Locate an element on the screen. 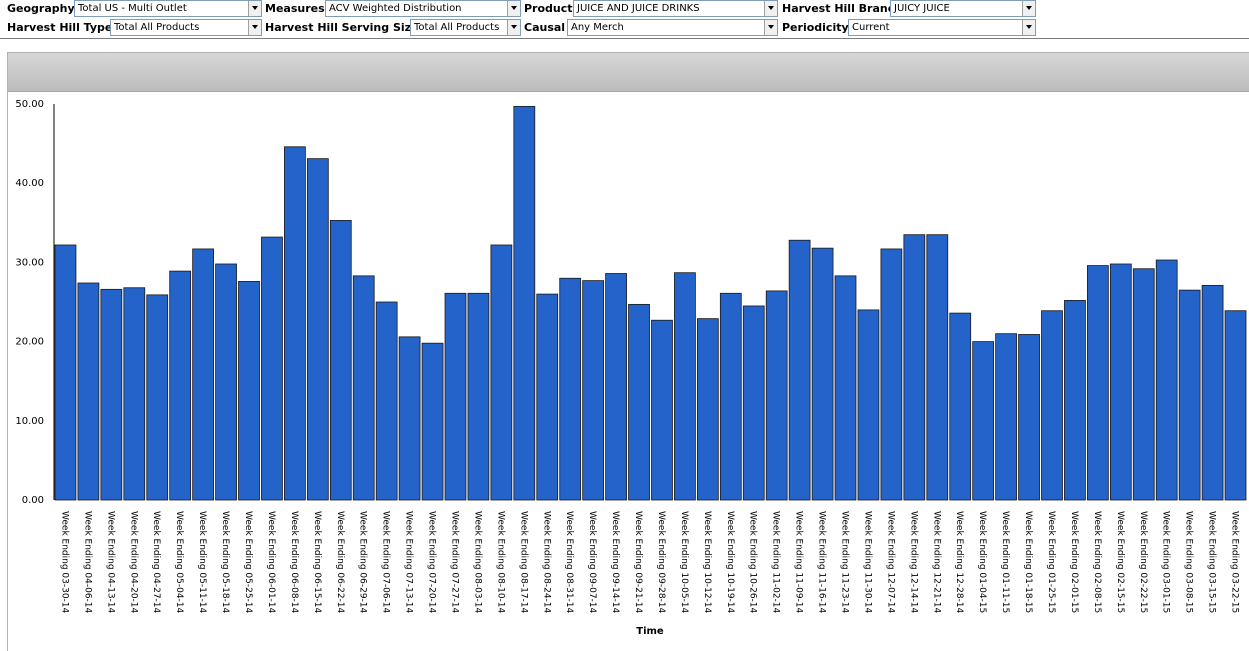 This screenshot has width=1249, height=651. x-tick-label: Week Ending 06-08-14 is located at coordinates (294, 562).